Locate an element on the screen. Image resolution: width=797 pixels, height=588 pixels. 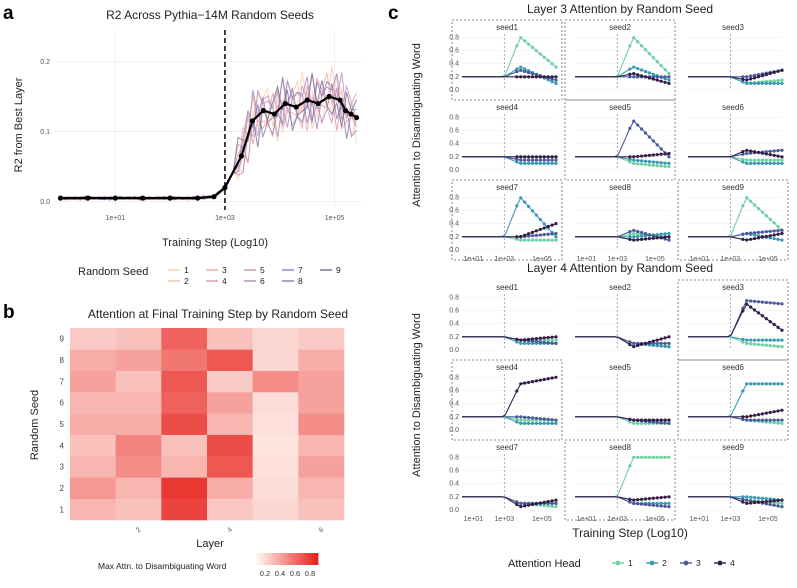
chart-a-plot-area: 1e+01 1e+03 1e+05 0.0 0.1 0.2 is located at coordinates (201, 126).